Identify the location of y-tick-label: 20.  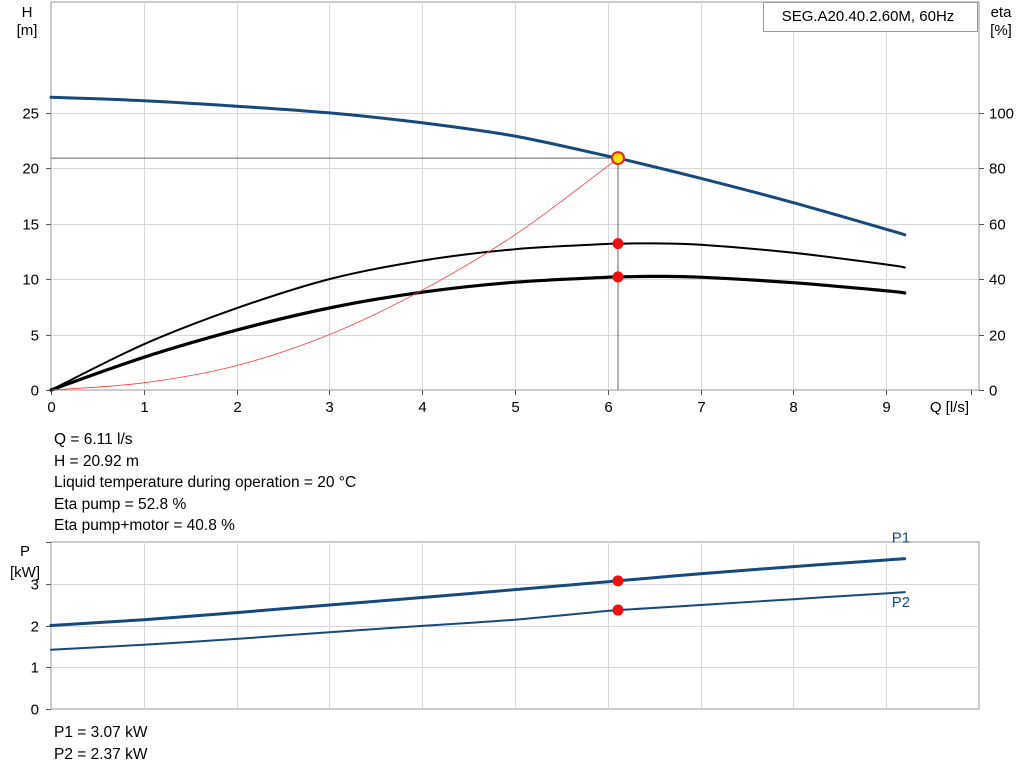
(30, 169).